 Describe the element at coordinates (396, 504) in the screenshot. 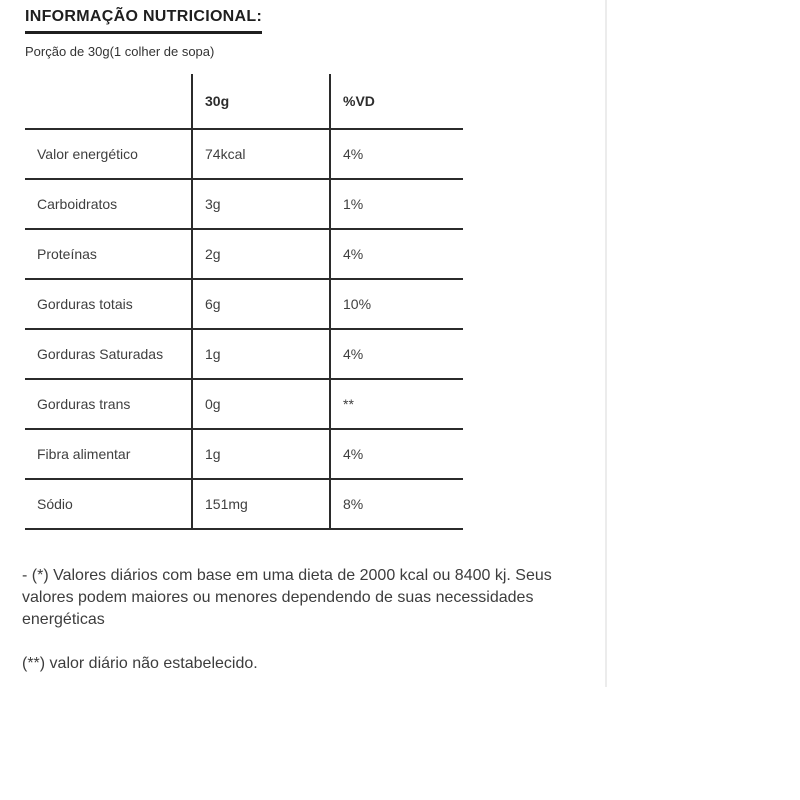

I see `nutrient-vd-cell: 8%` at that location.